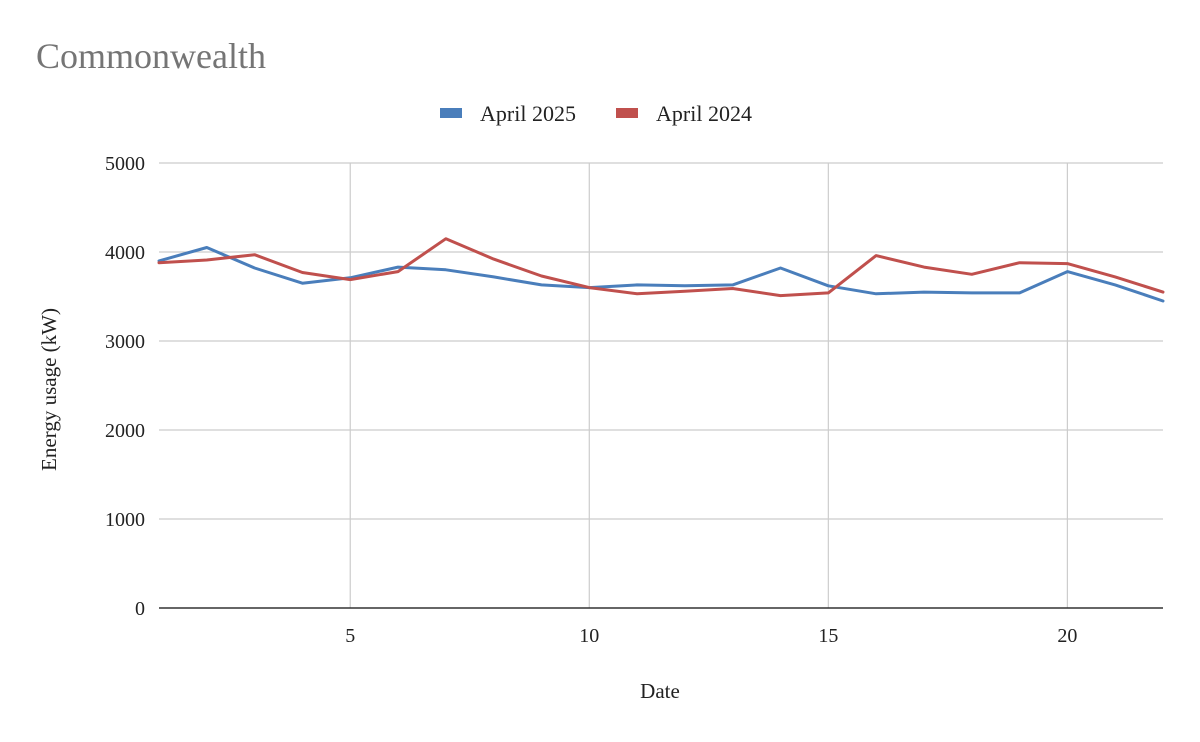 The height and width of the screenshot is (742, 1200). I want to click on series-line-april-2024, so click(661, 267).